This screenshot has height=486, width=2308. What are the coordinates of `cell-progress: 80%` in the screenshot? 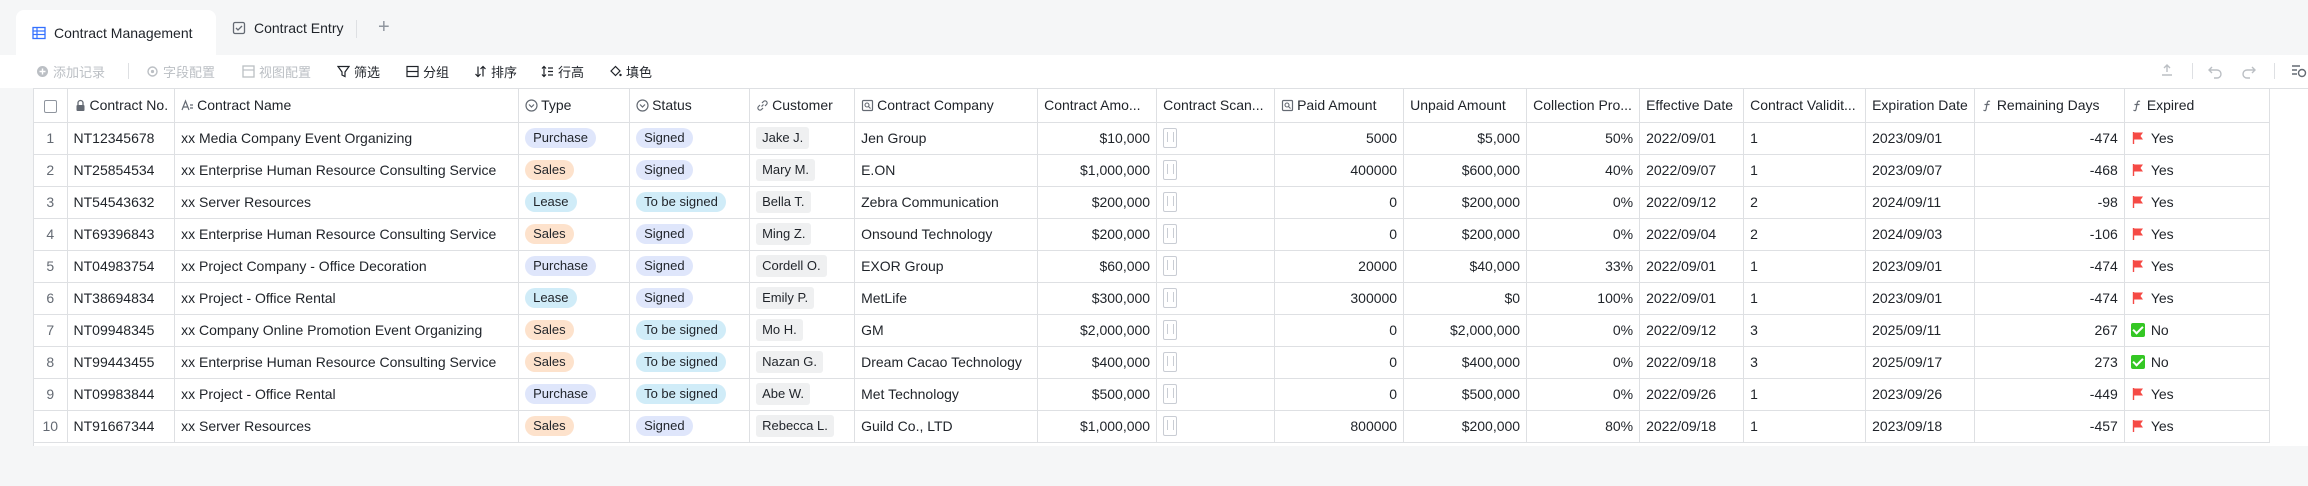 It's located at (1583, 426).